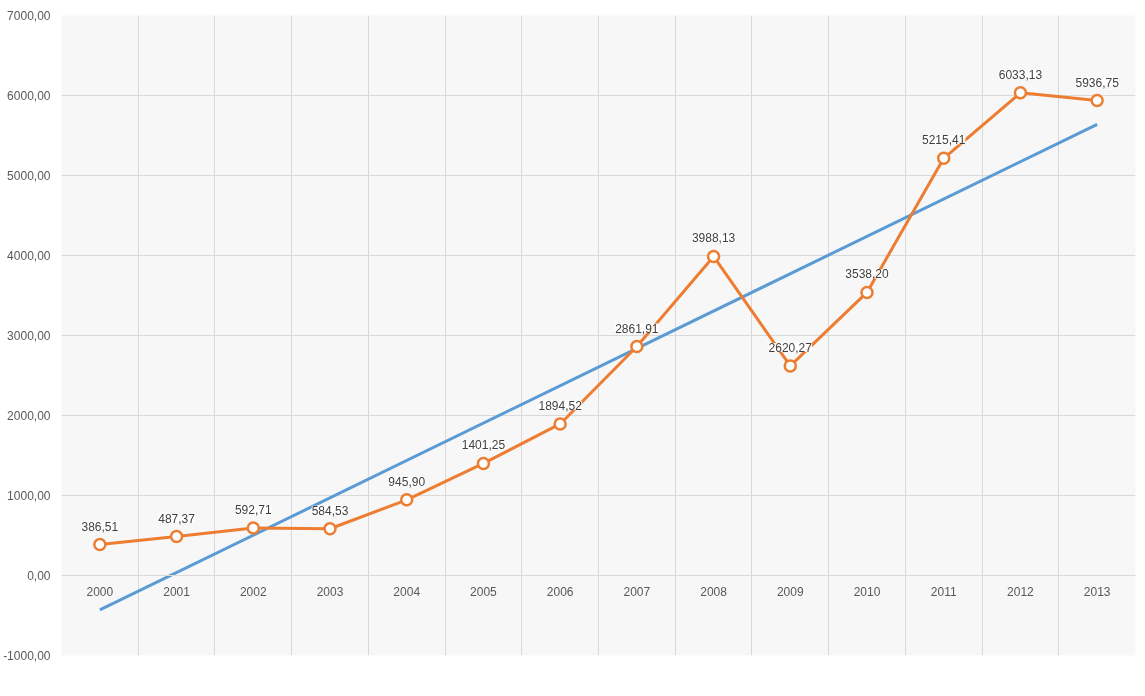  What do you see at coordinates (407, 481) in the screenshot?
I see `data-label: 945,90` at bounding box center [407, 481].